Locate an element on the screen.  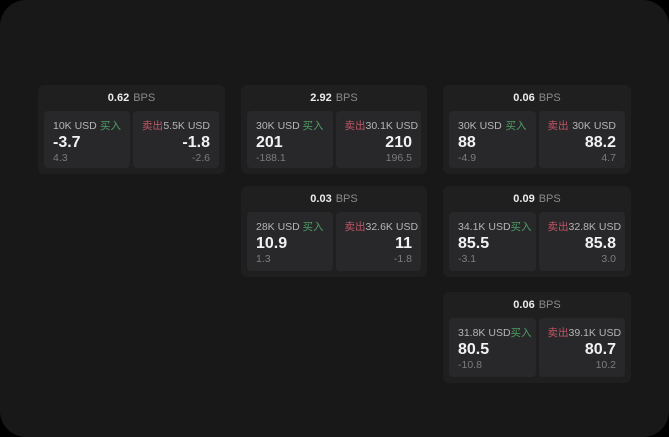
sell-notional: 32.6K USD is located at coordinates (392, 226).